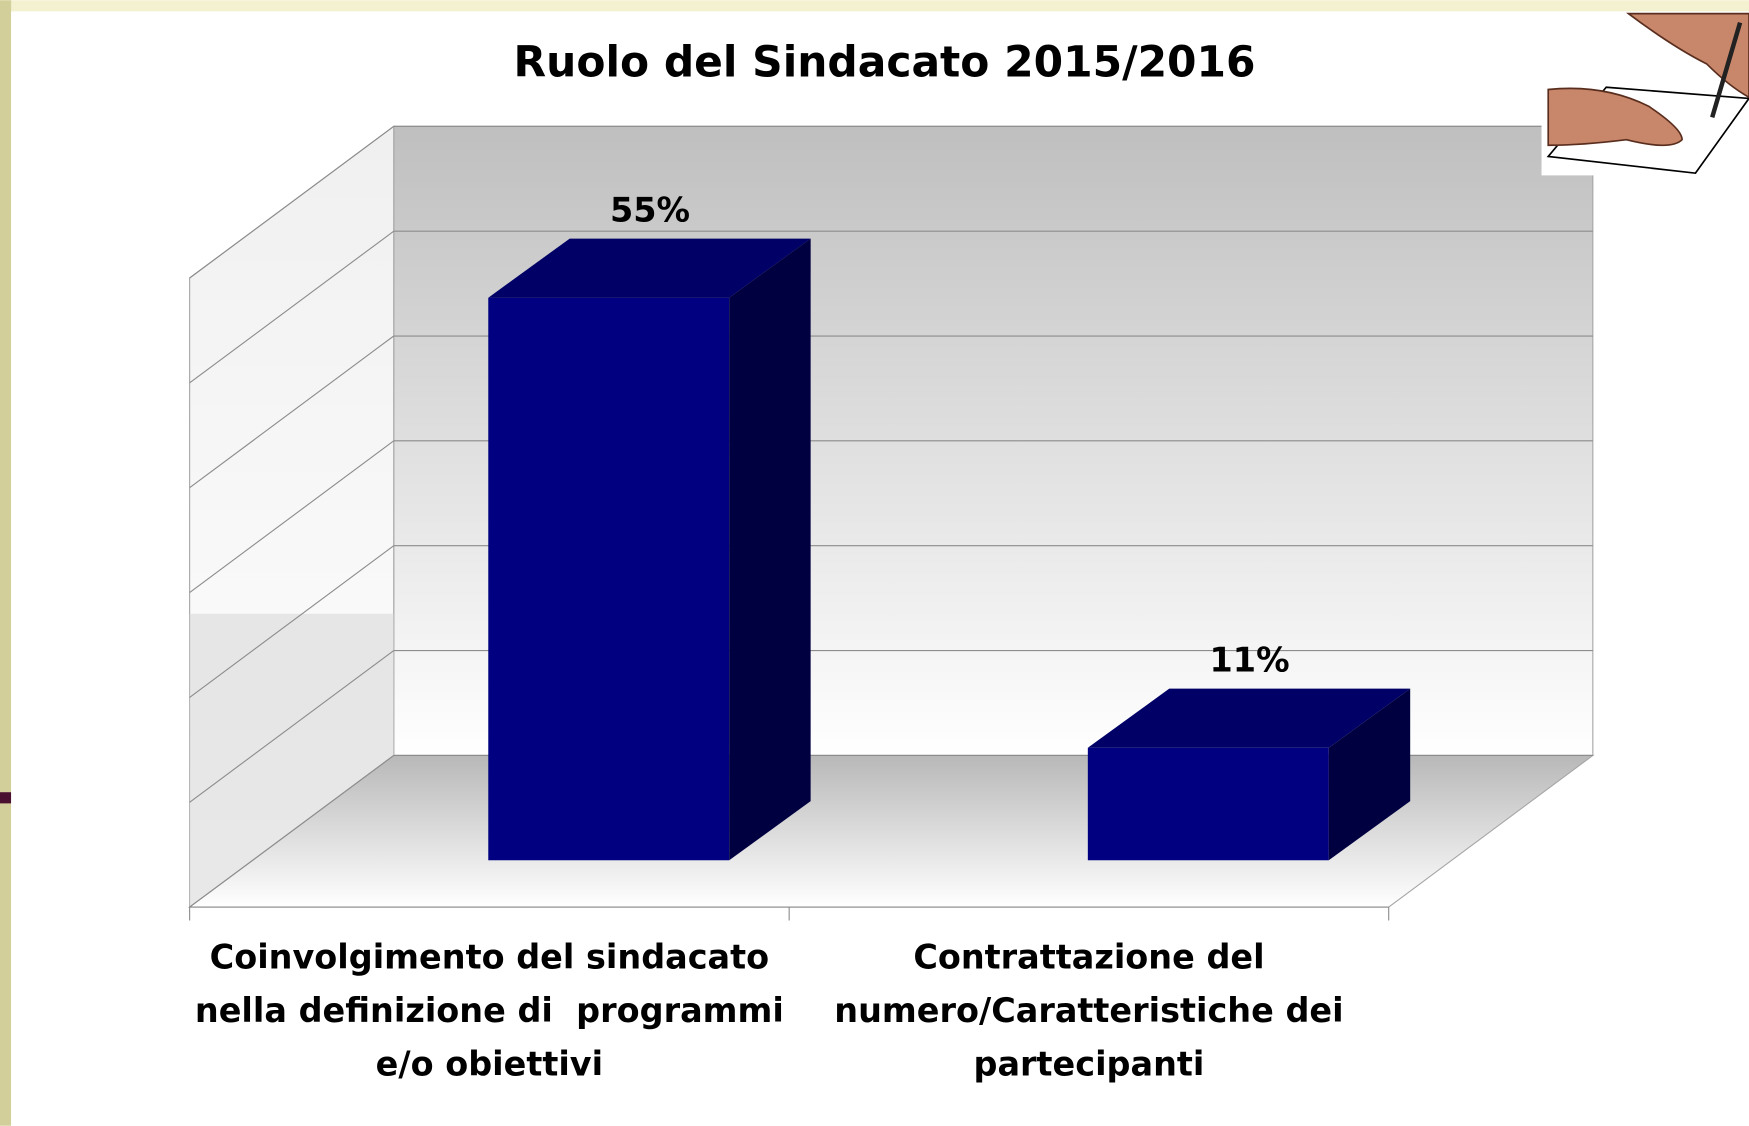 This screenshot has width=1749, height=1126. Describe the element at coordinates (885, 61) in the screenshot. I see `chart-title: Ruolo del Sindacato 2015/2016` at that location.